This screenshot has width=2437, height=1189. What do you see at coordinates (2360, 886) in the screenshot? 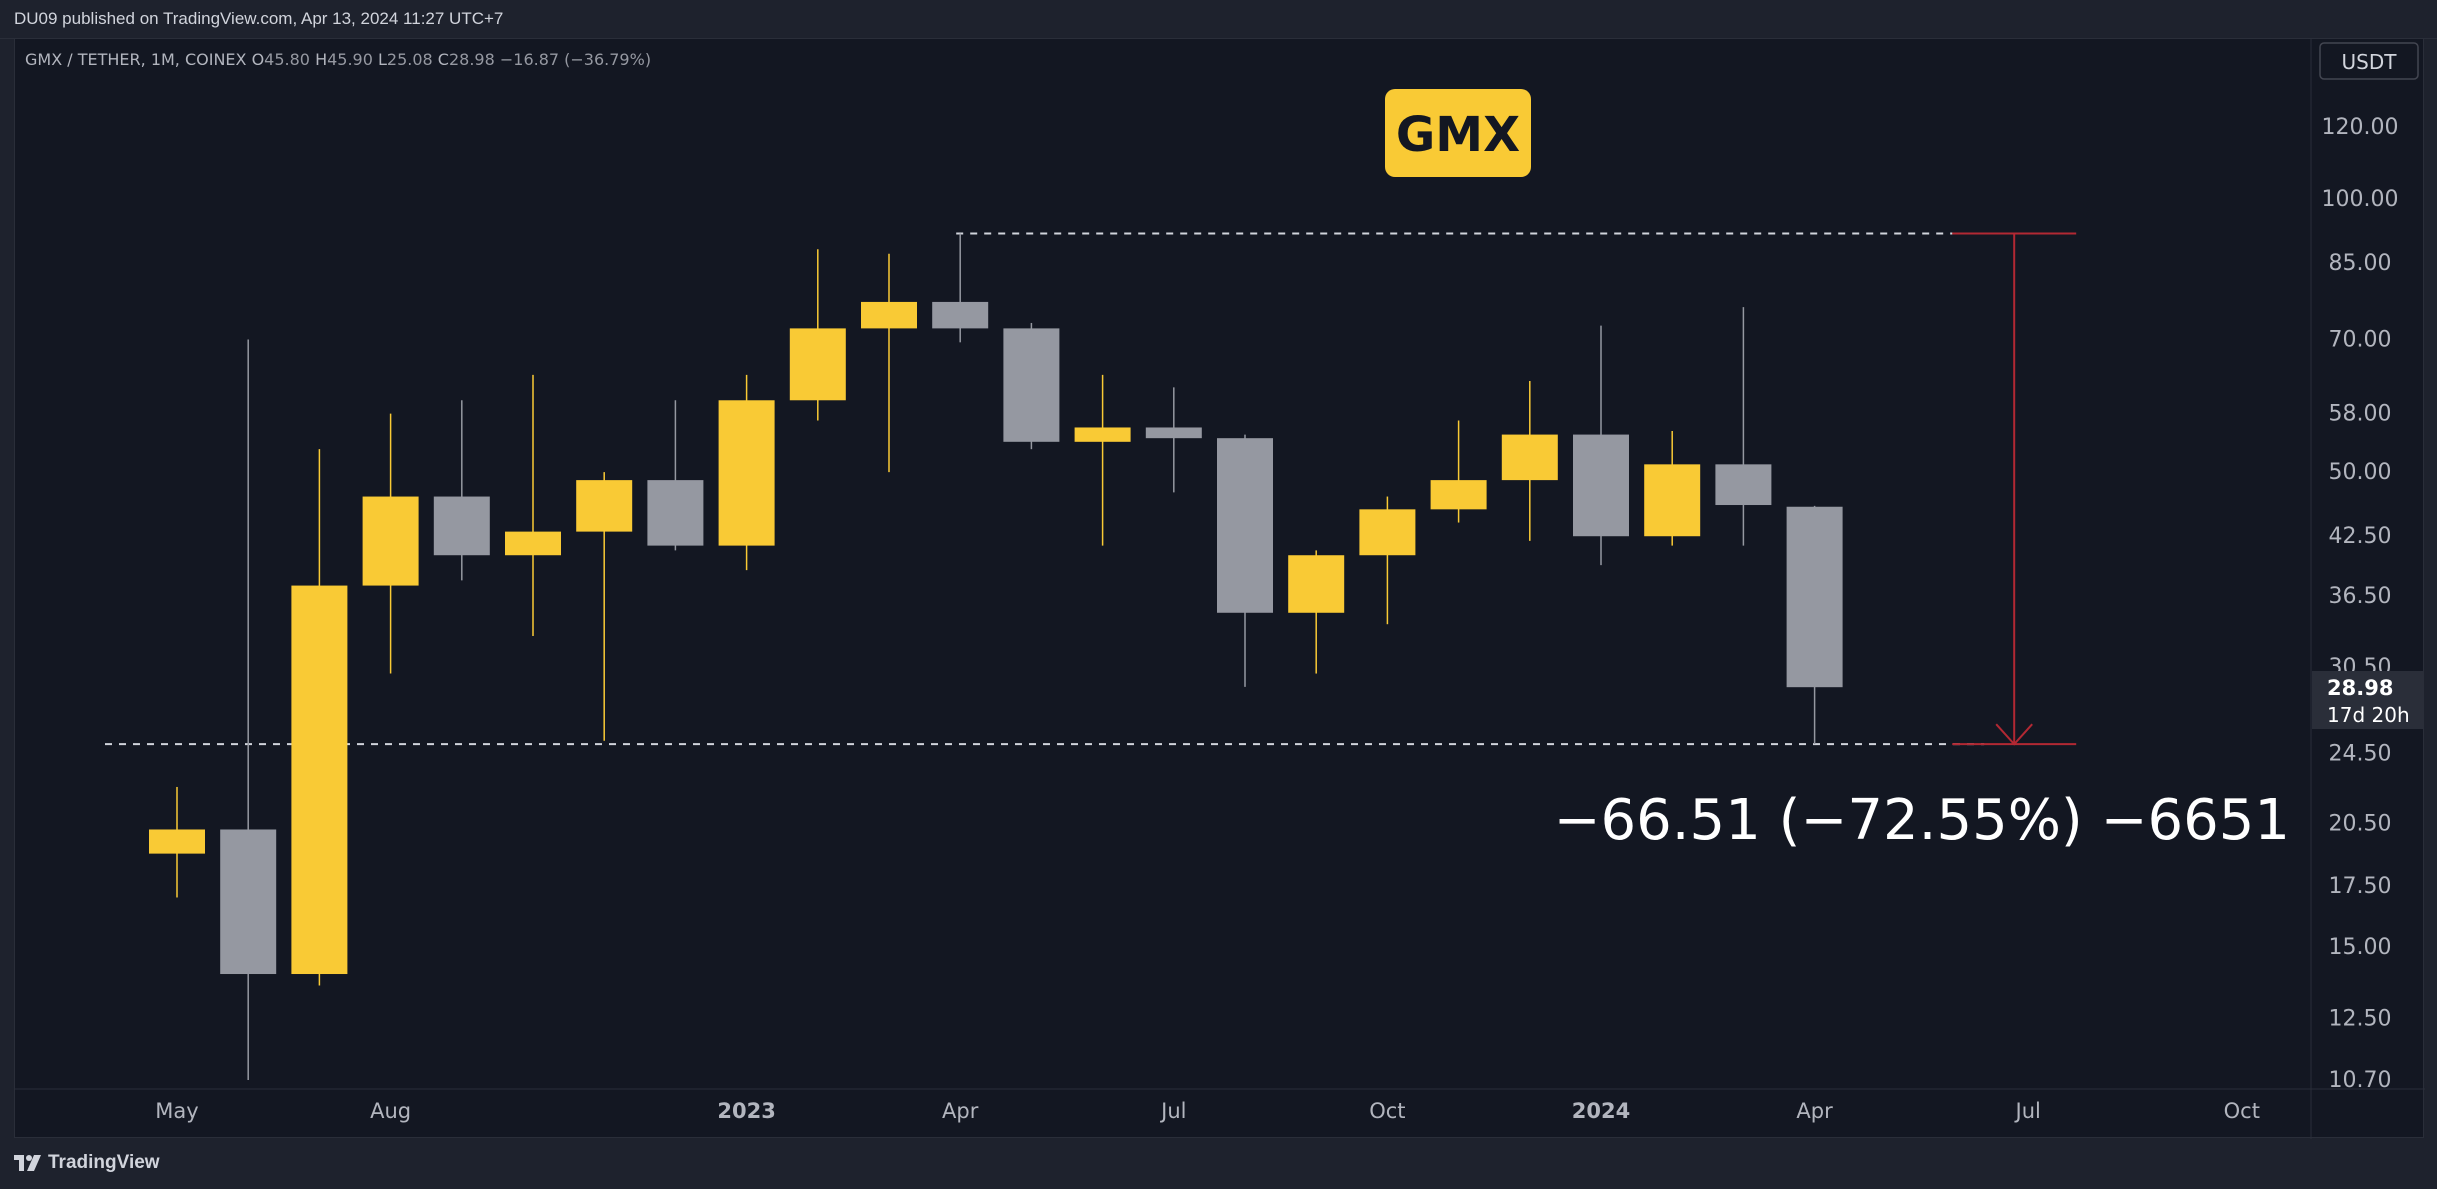
I see `price-tick-label: 17.50` at bounding box center [2360, 886].